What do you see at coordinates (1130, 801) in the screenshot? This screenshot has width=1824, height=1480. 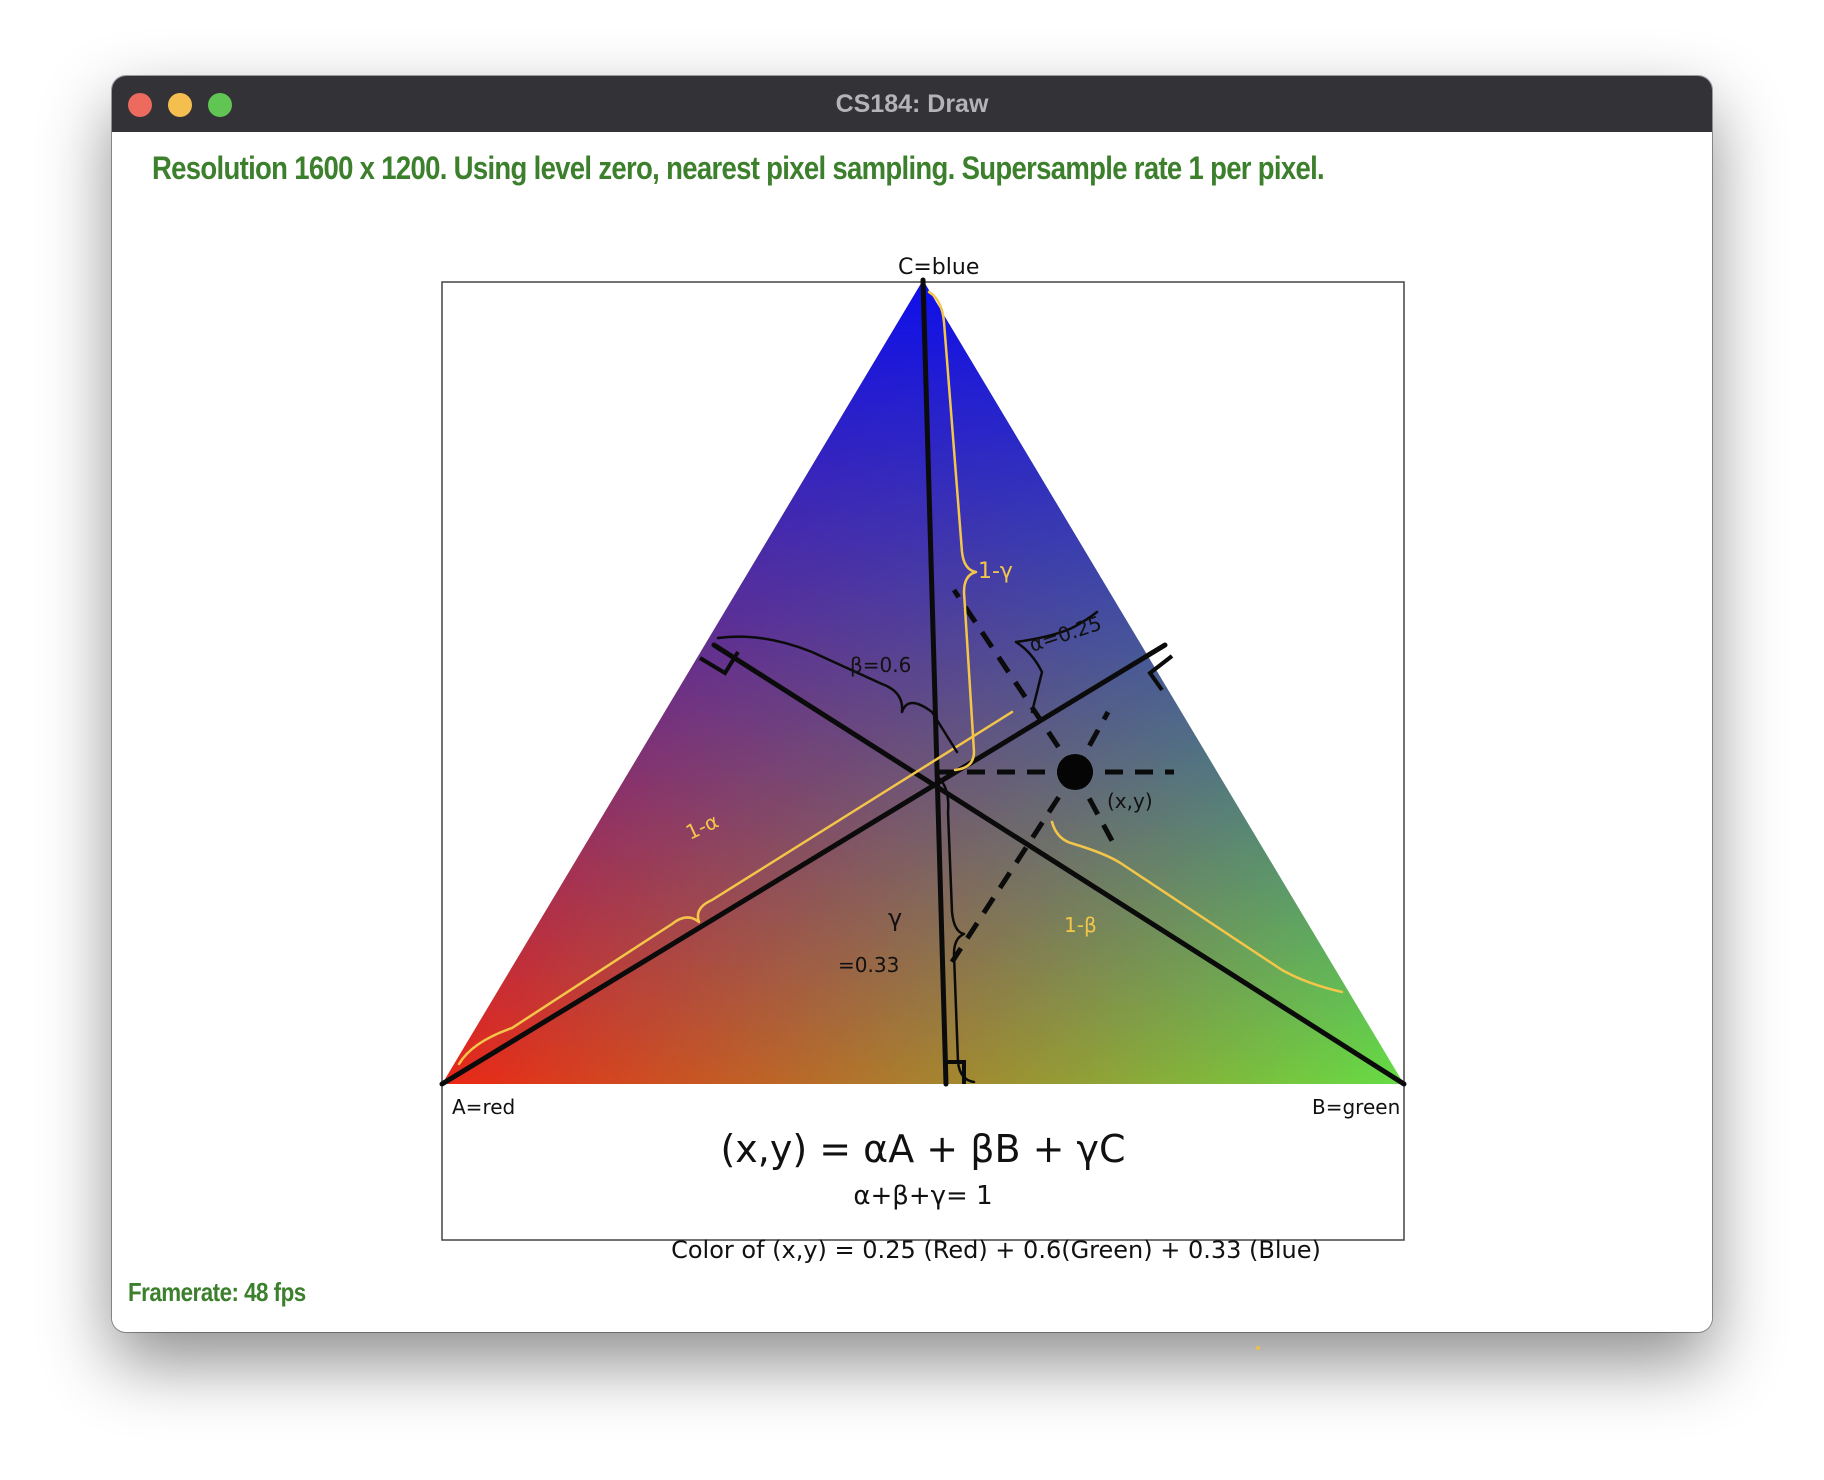 I see `label-point: (x,y)` at bounding box center [1130, 801].